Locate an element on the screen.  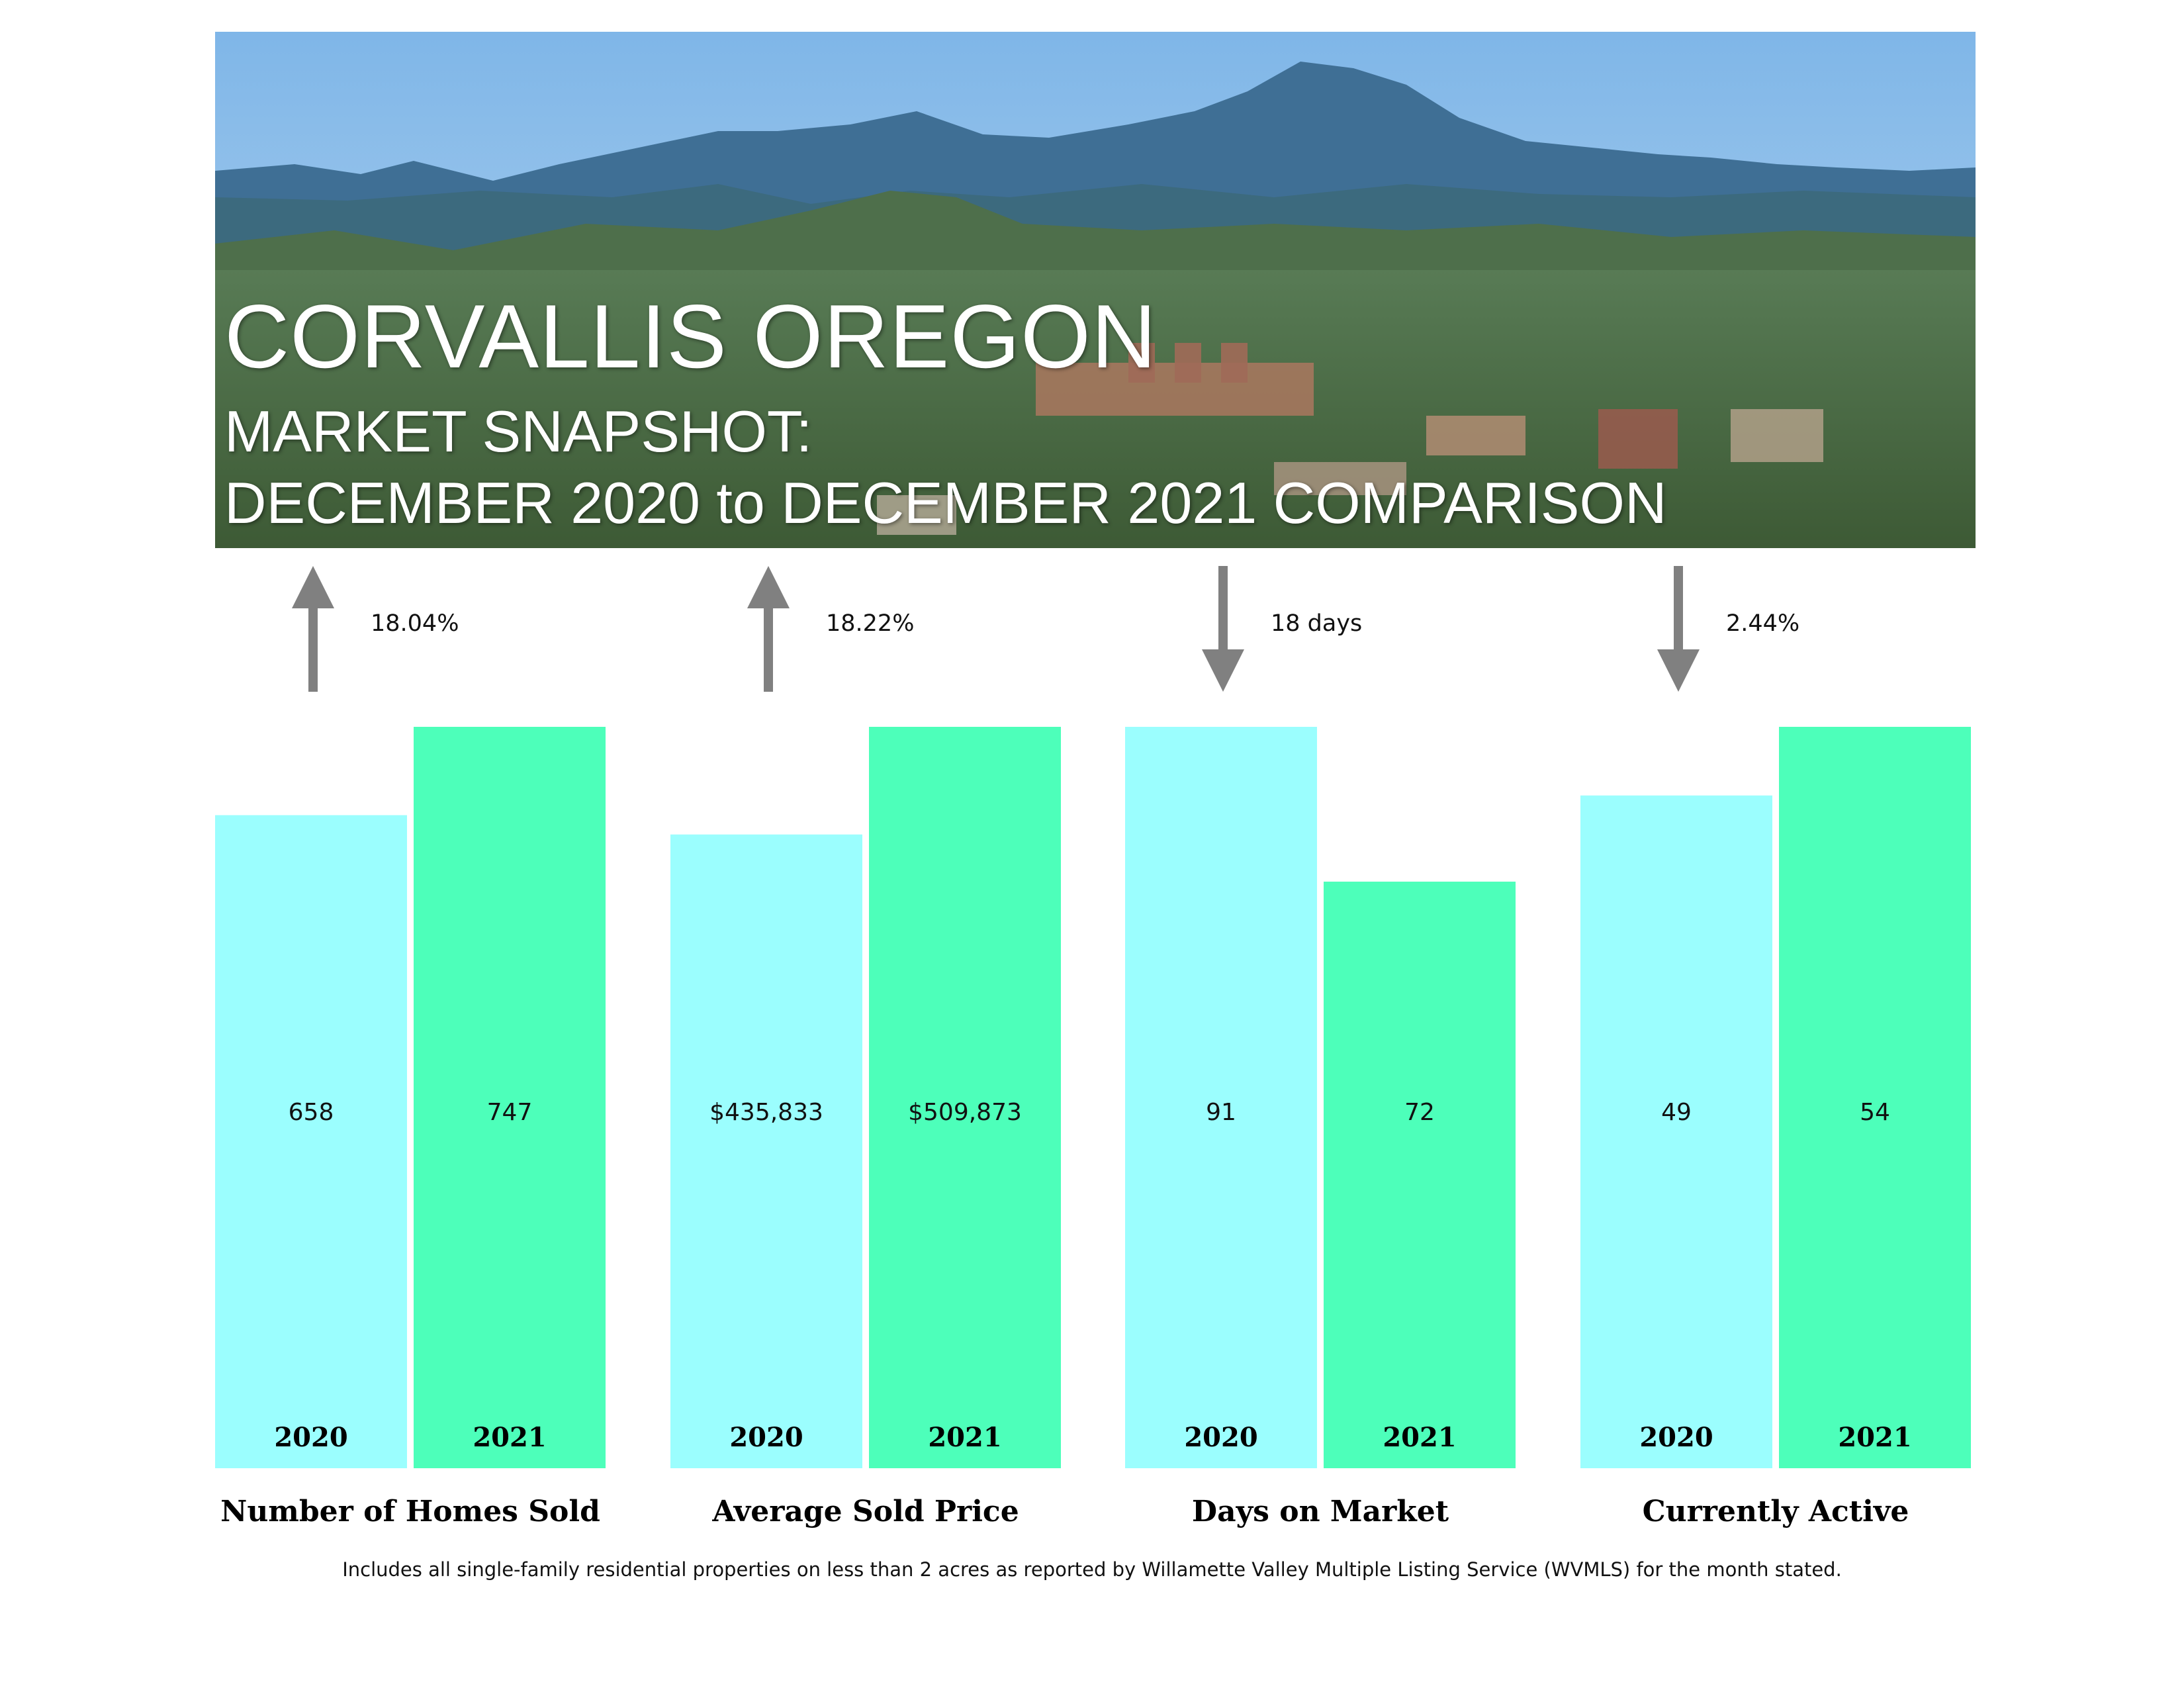
value-label-number-of-homes-sold-2021: 747 is located at coordinates (509, 1112).